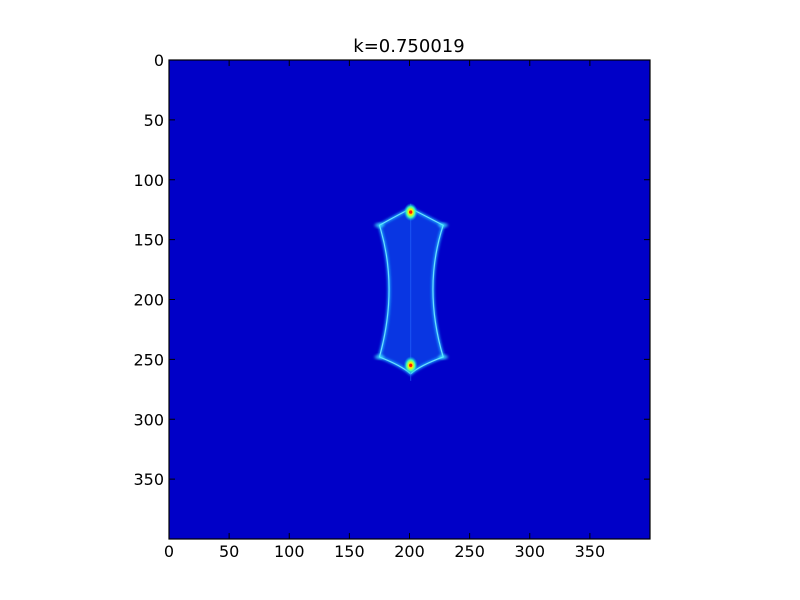 Image resolution: width=800 pixels, height=600 pixels. I want to click on y-tick-label: 300, so click(148, 419).